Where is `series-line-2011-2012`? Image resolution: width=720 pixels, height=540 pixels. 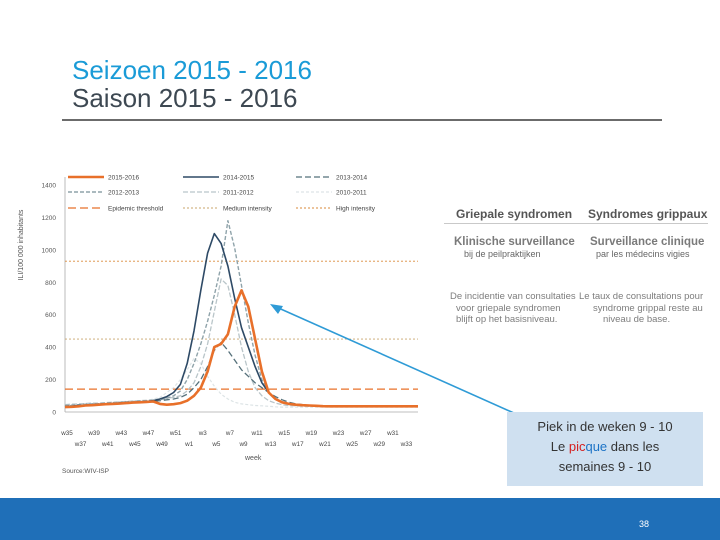
series-line-2011-2012 is located at coordinates (241, 342).